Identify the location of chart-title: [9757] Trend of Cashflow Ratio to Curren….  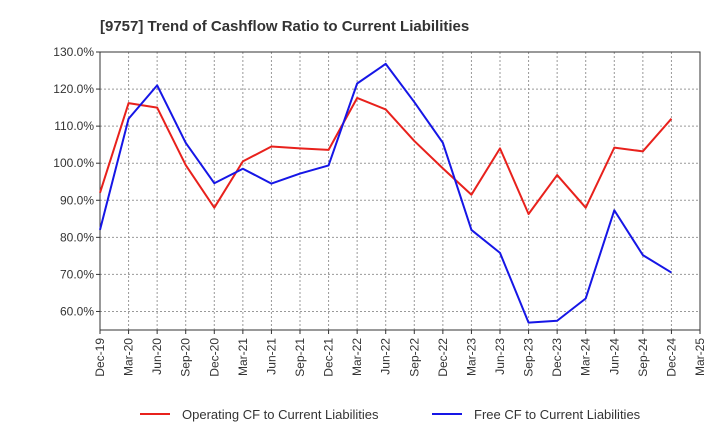
(284, 26).